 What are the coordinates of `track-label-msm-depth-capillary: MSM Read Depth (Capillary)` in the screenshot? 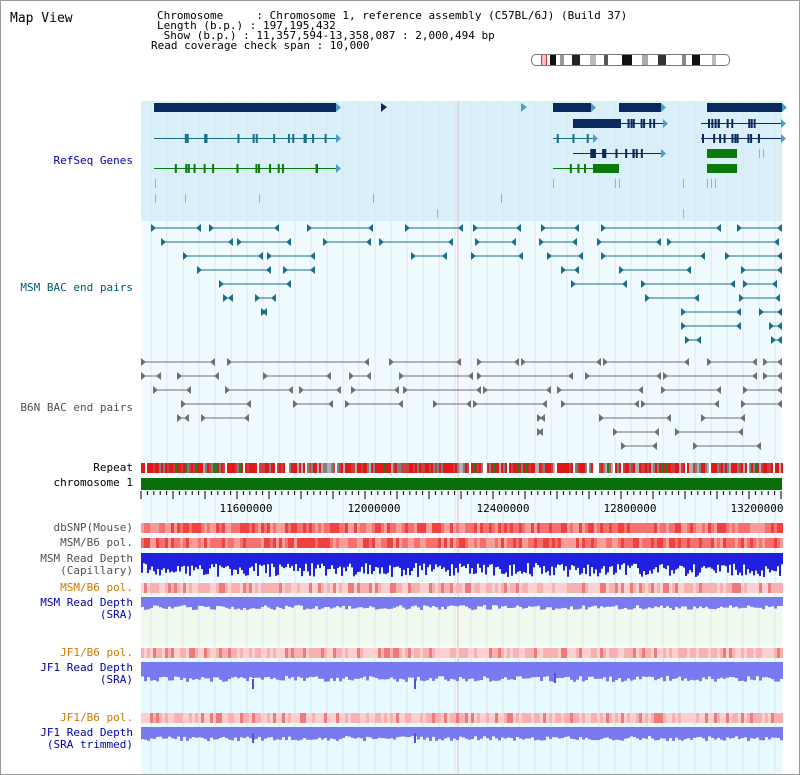 It's located at (86, 565).